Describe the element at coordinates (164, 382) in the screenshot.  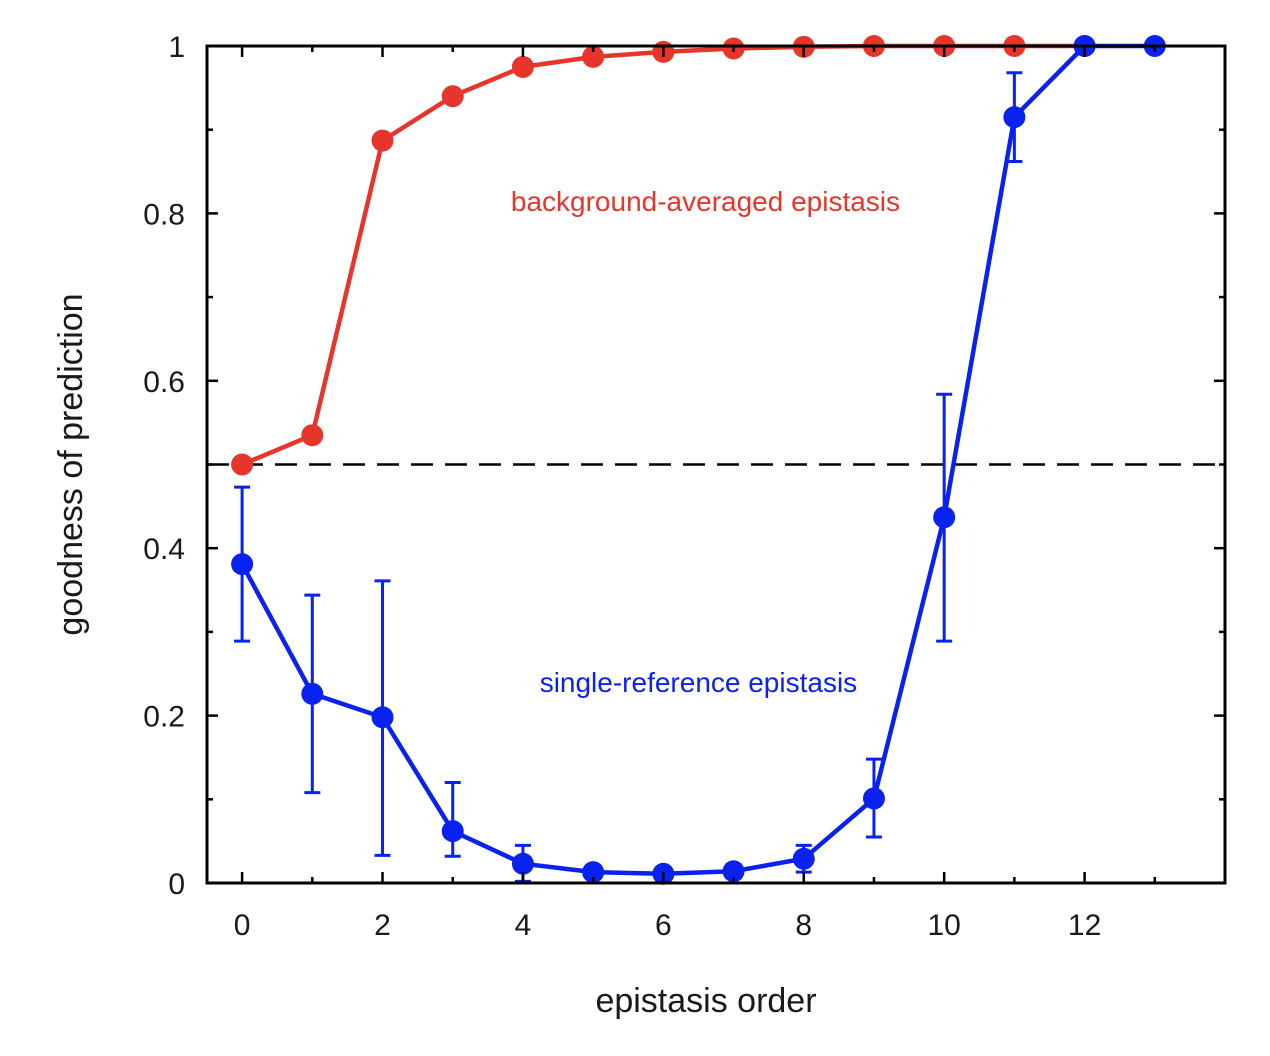
I see `y-tick-label: 0.6` at that location.